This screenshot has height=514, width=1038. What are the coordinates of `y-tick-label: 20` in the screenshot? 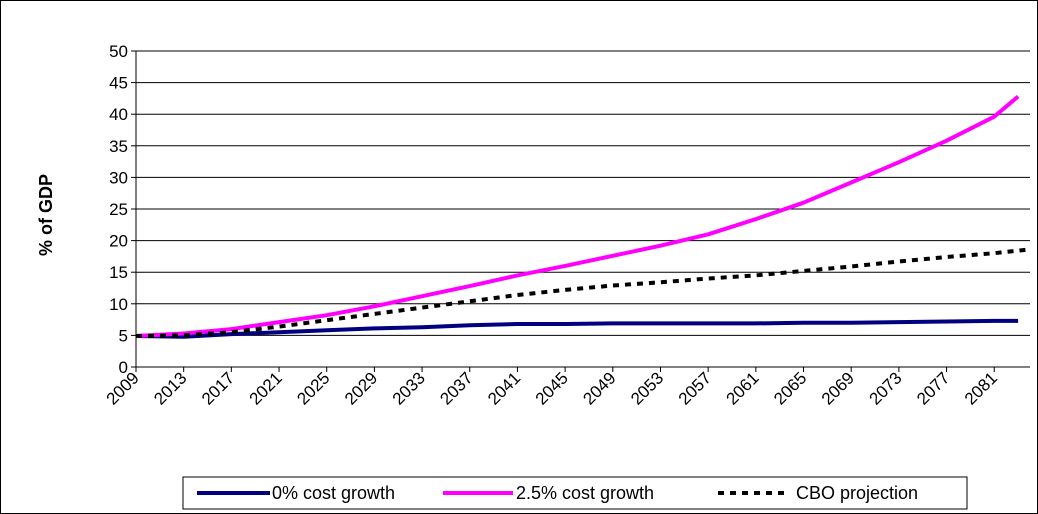 It's located at (118, 241).